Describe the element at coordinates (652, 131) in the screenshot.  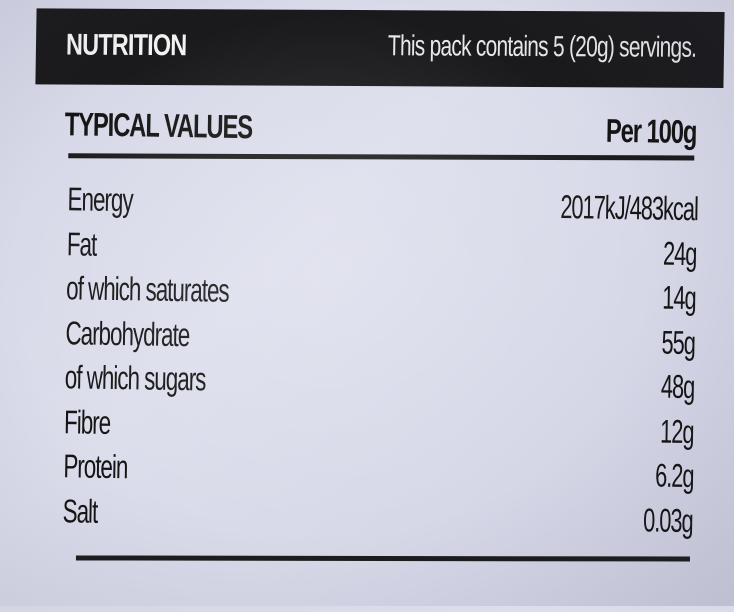
I see `per-100g-heading: Per 100g` at that location.